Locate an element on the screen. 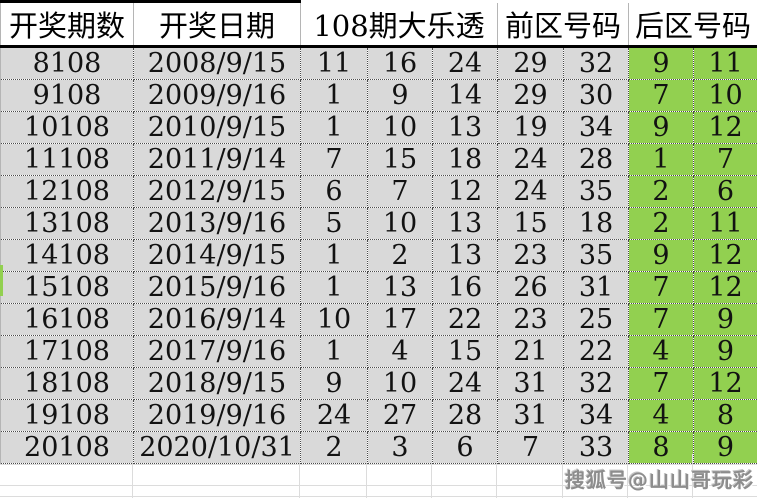  cell-period: 8108 is located at coordinates (67, 63).